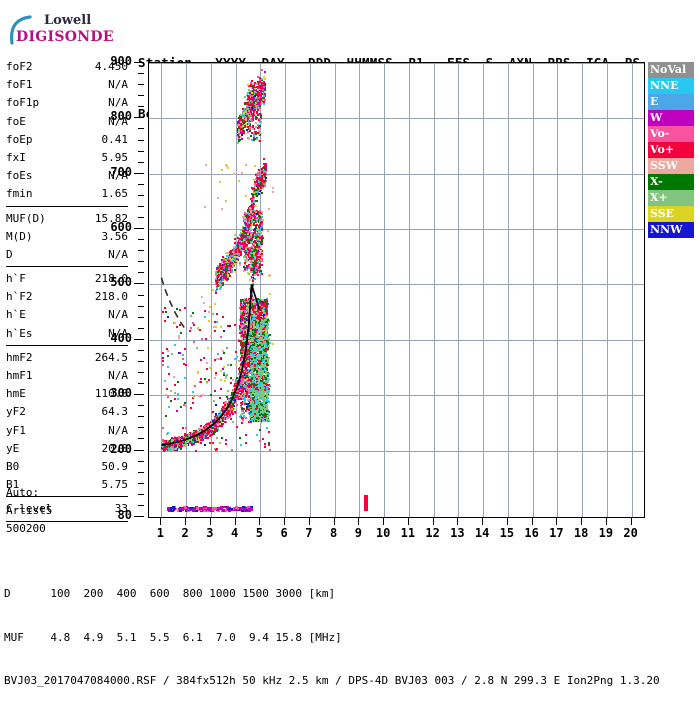 This screenshot has height=718, width=700. I want to click on param-key: yE, so click(12, 449).